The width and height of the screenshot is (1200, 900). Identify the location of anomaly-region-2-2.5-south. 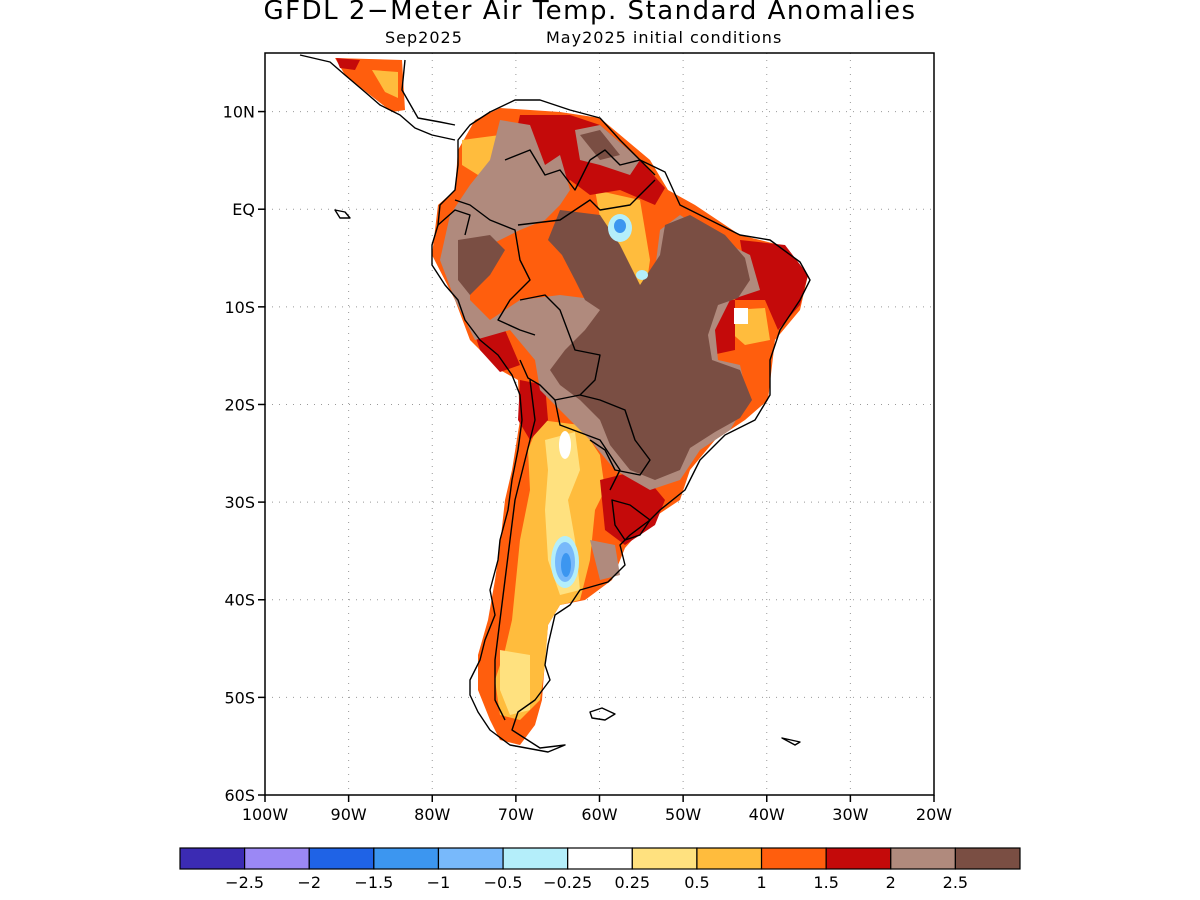
(605, 560).